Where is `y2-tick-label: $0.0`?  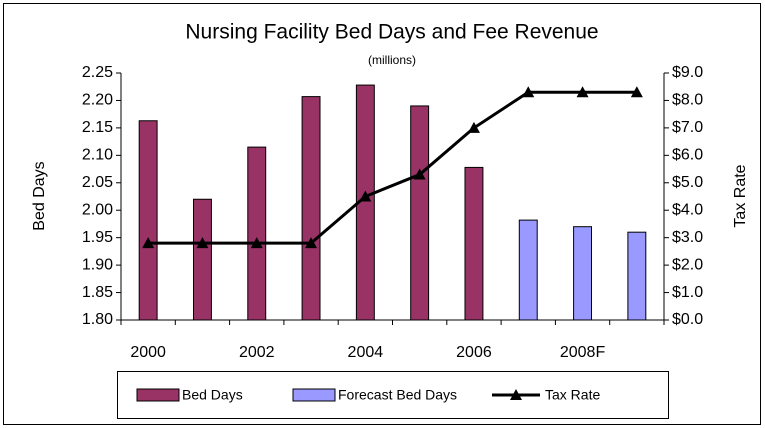
y2-tick-label: $0.0 is located at coordinates (687, 319).